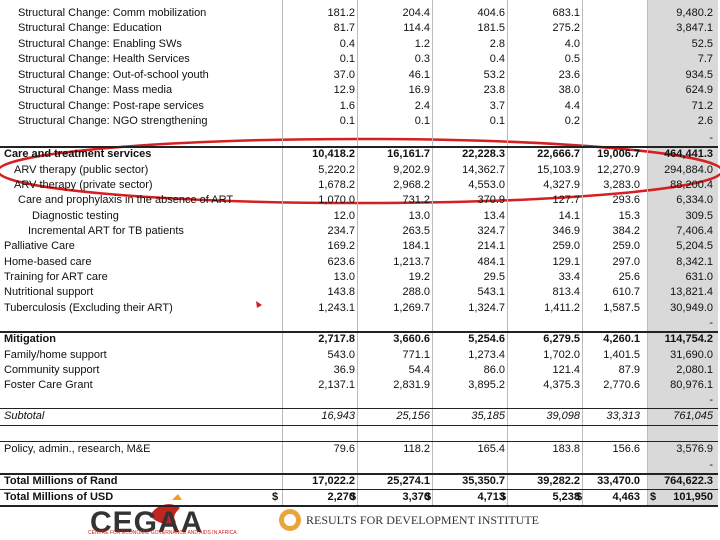  Describe the element at coordinates (497, 121) in the screenshot. I see `cell-value: 0.1` at that location.